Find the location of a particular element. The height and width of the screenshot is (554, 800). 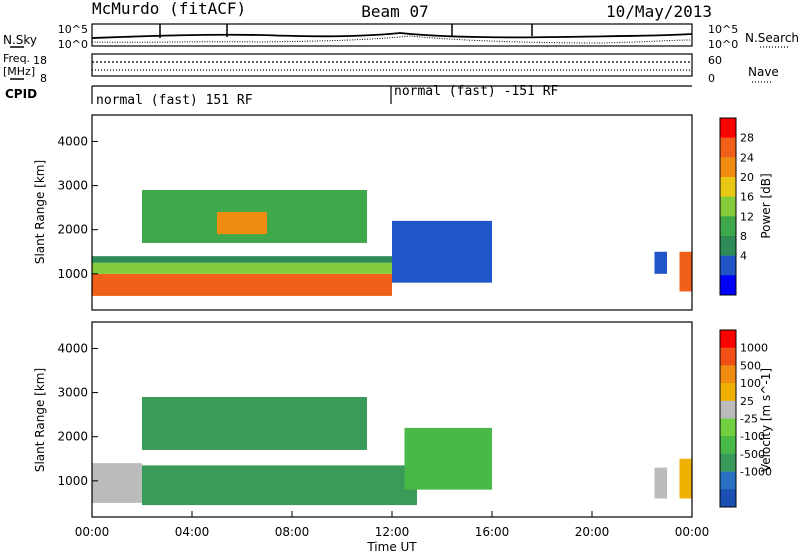

power-colorbar-swatches is located at coordinates (728, 207).